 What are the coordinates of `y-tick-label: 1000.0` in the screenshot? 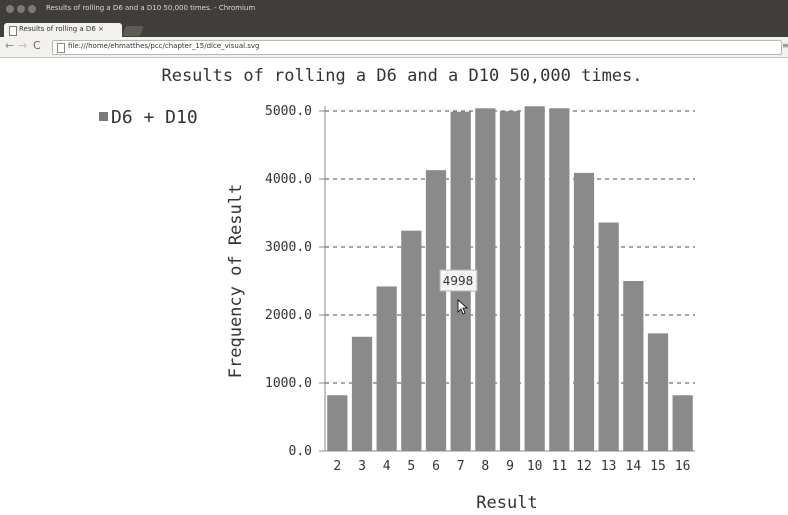 It's located at (288, 383).